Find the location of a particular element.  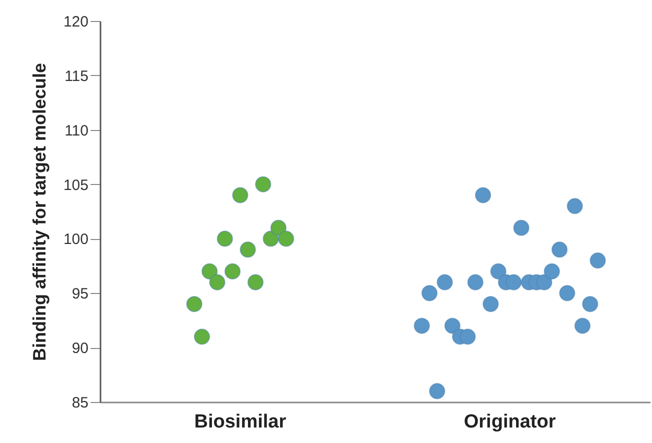

x-tick-label: Biosimilar is located at coordinates (240, 422).